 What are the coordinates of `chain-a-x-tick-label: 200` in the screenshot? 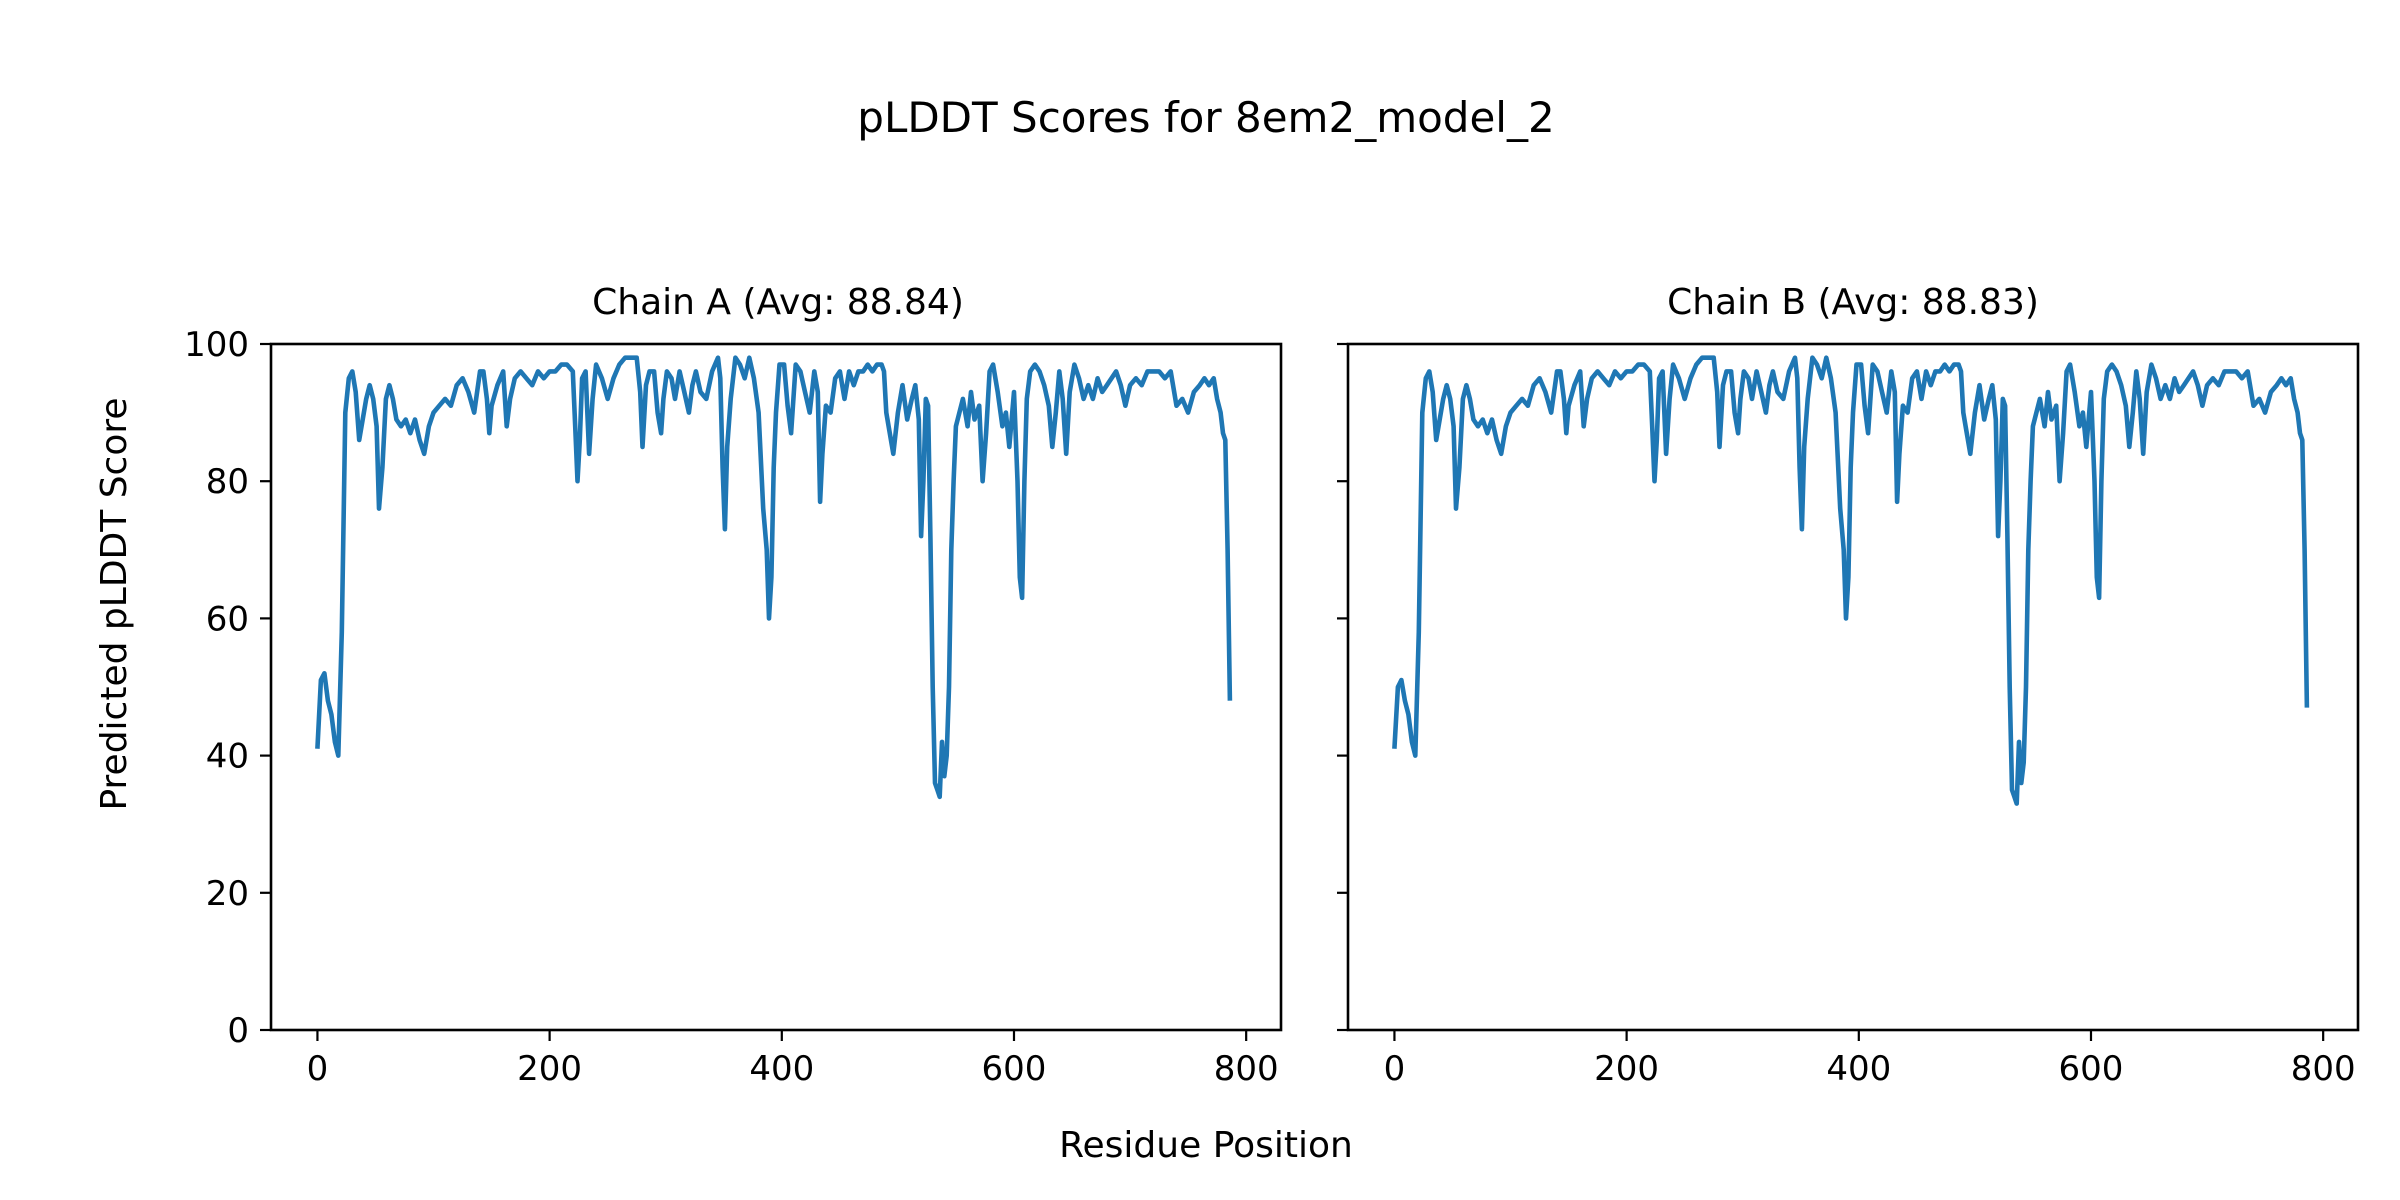 It's located at (549, 1069).